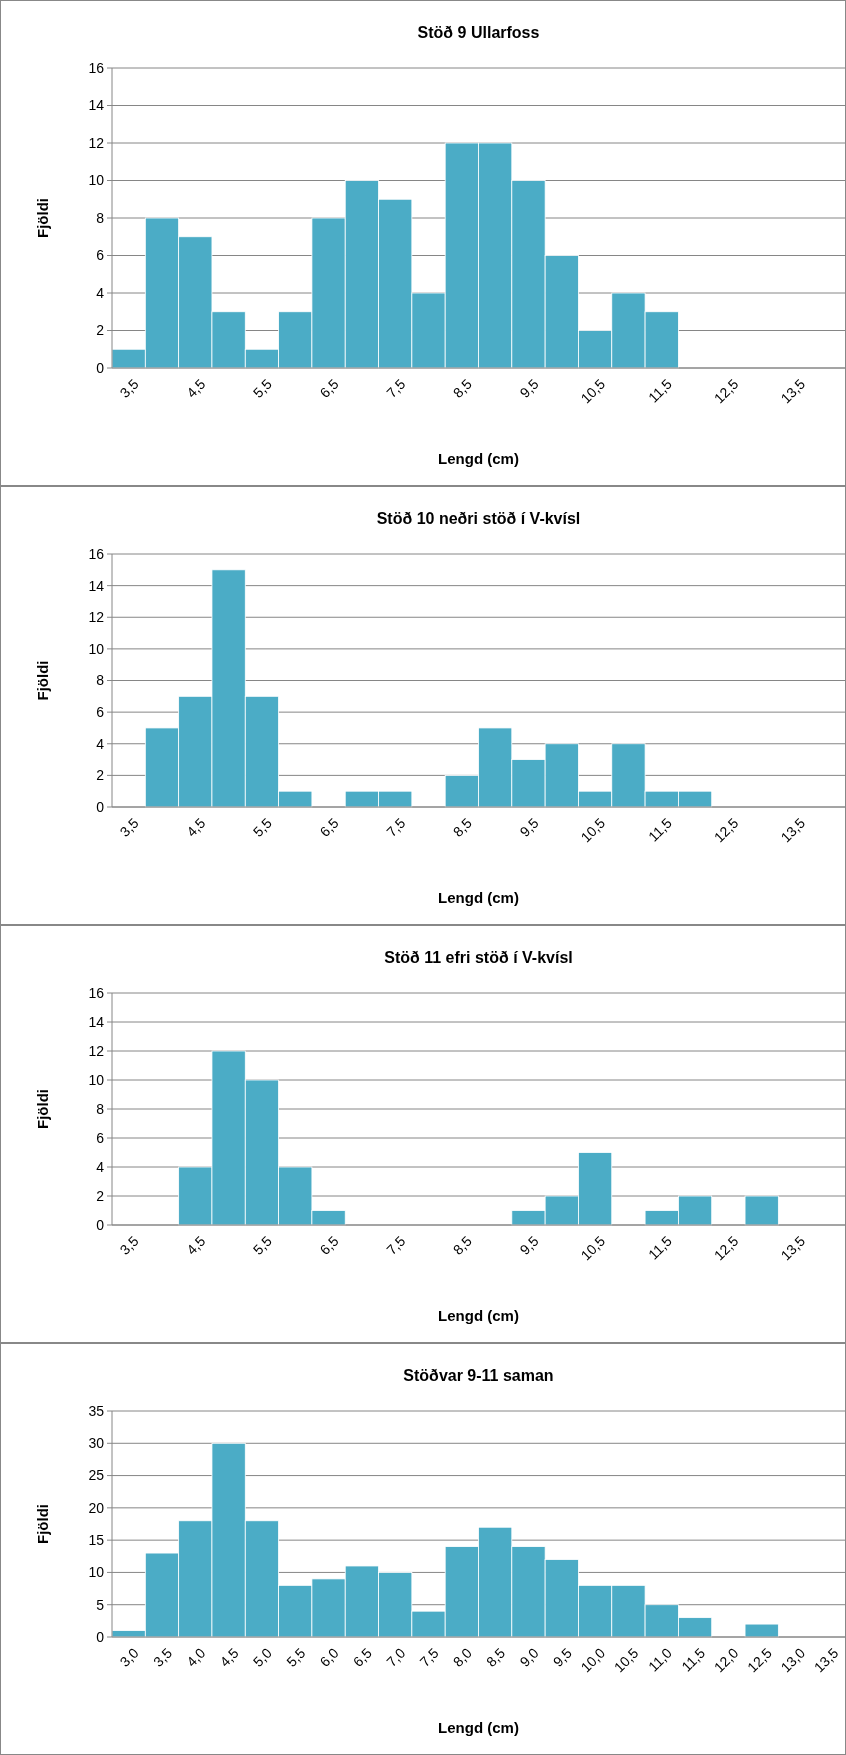 Image resolution: width=846 pixels, height=1755 pixels. I want to click on y-tick-label: 30, so click(96, 1443).